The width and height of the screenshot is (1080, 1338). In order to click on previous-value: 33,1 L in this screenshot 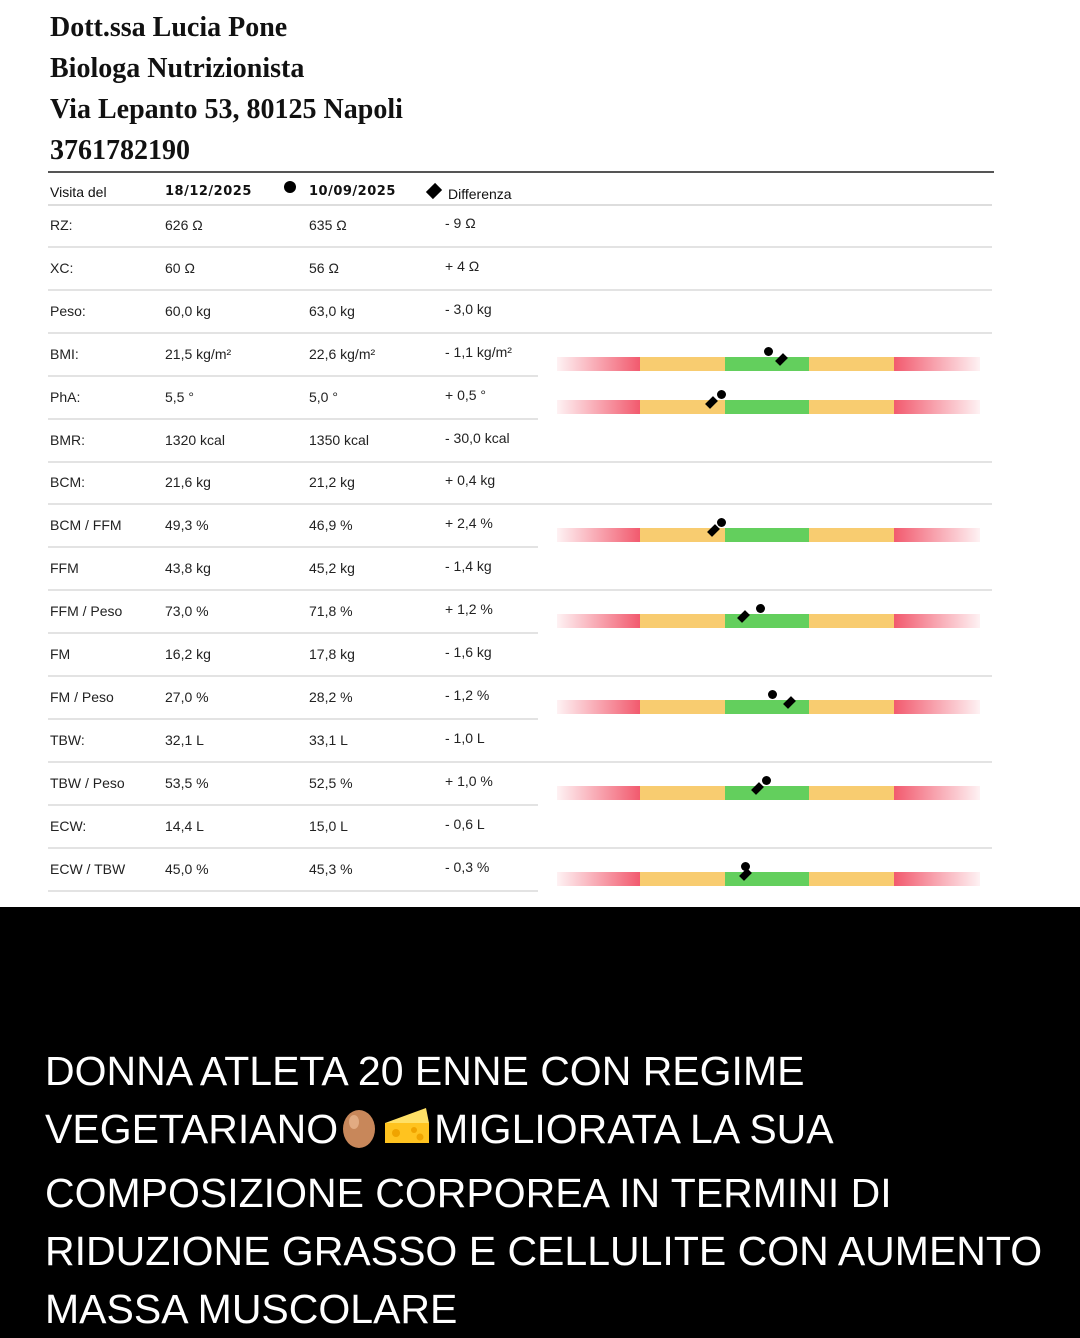, I will do `click(328, 739)`.